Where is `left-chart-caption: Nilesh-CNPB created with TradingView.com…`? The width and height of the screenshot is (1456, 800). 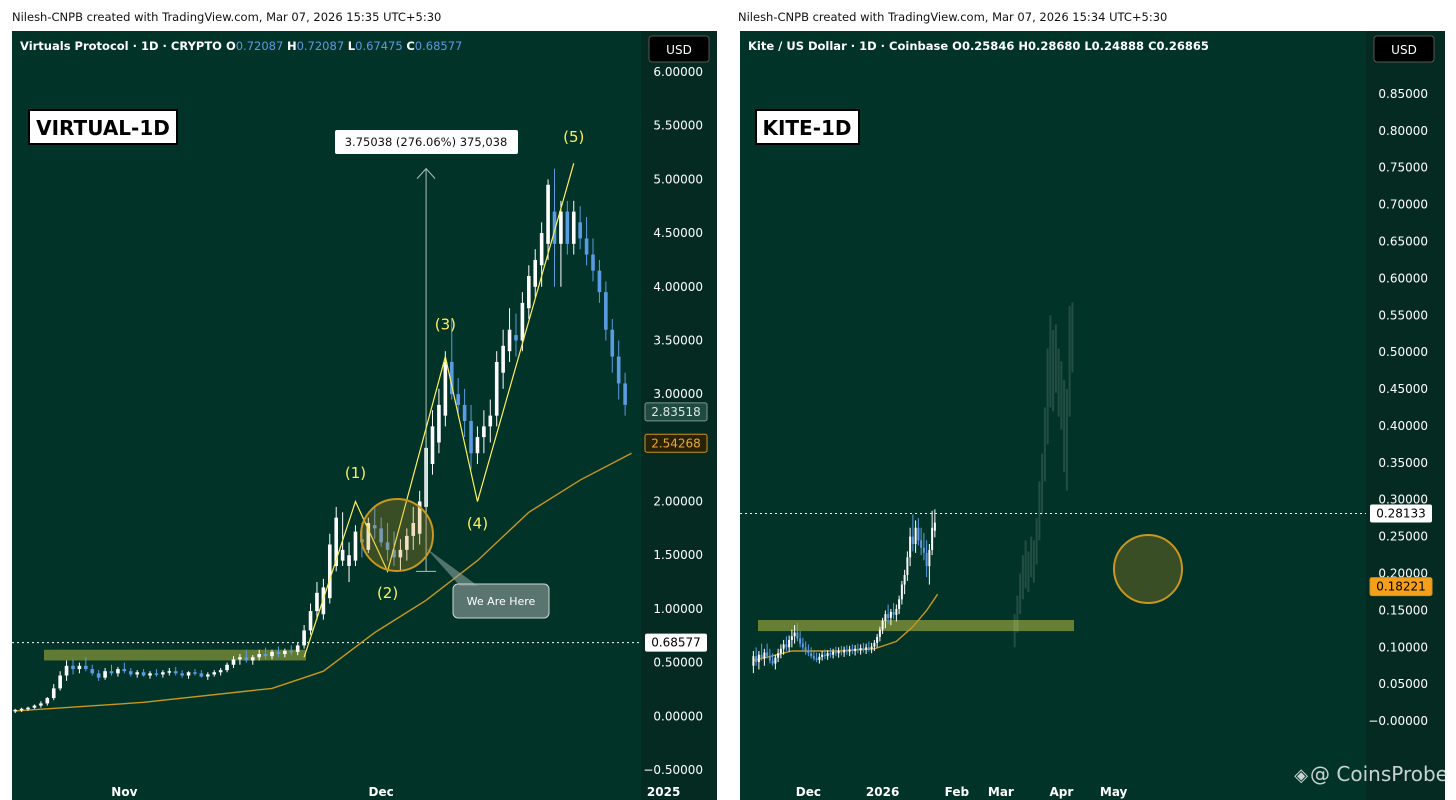 left-chart-caption: Nilesh-CNPB created with TradingView.com… is located at coordinates (227, 17).